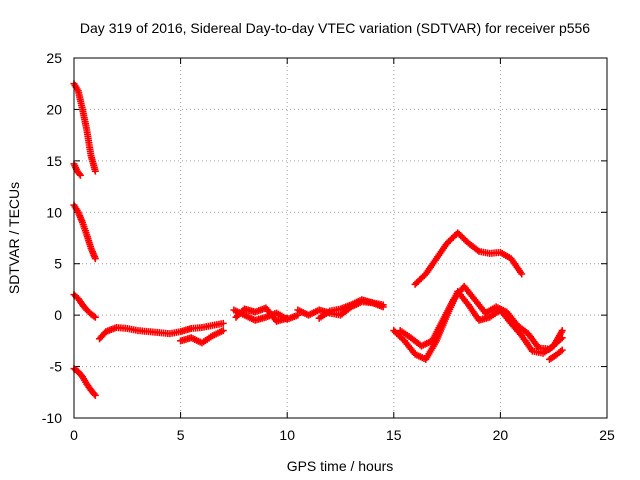  What do you see at coordinates (58, 315) in the screenshot?
I see `y-tick-label: 0` at bounding box center [58, 315].